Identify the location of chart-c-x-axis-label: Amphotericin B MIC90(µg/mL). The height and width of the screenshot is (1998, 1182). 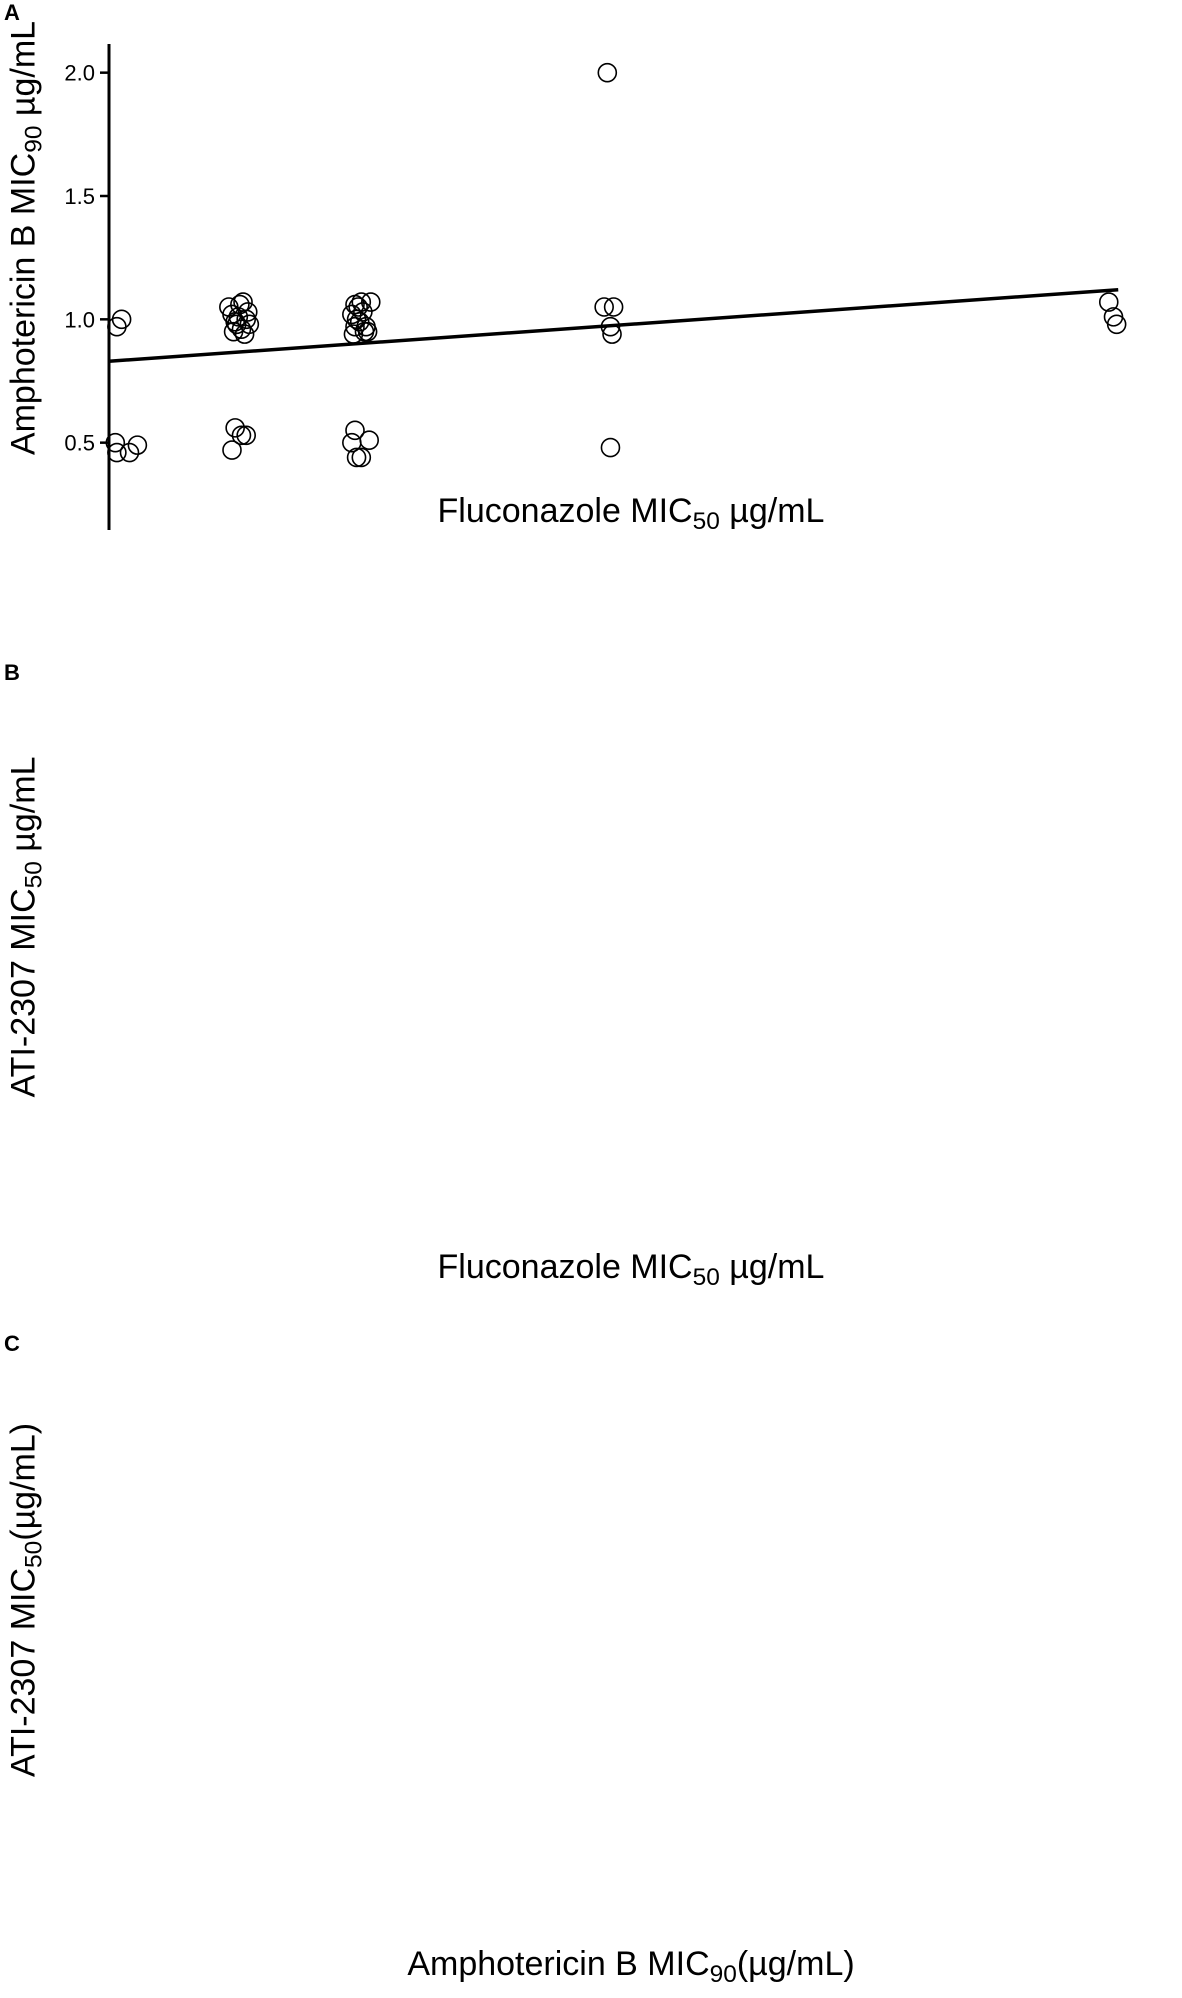
(631, 1966).